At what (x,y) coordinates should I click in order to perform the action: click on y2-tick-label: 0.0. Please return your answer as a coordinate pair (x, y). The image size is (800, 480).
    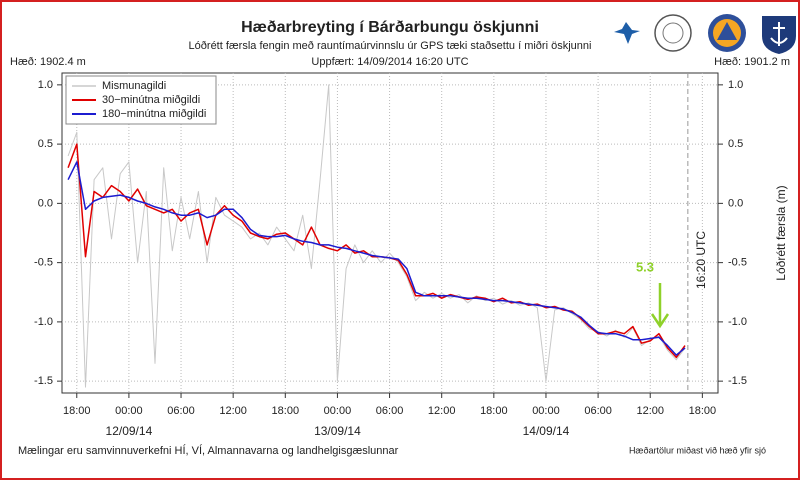
    Looking at the image, I should click on (735, 203).